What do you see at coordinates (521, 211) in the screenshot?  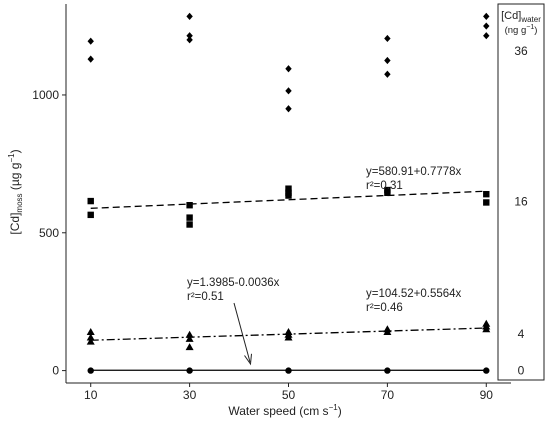 I see `legend-label-layer: 36 16 4 0` at bounding box center [521, 211].